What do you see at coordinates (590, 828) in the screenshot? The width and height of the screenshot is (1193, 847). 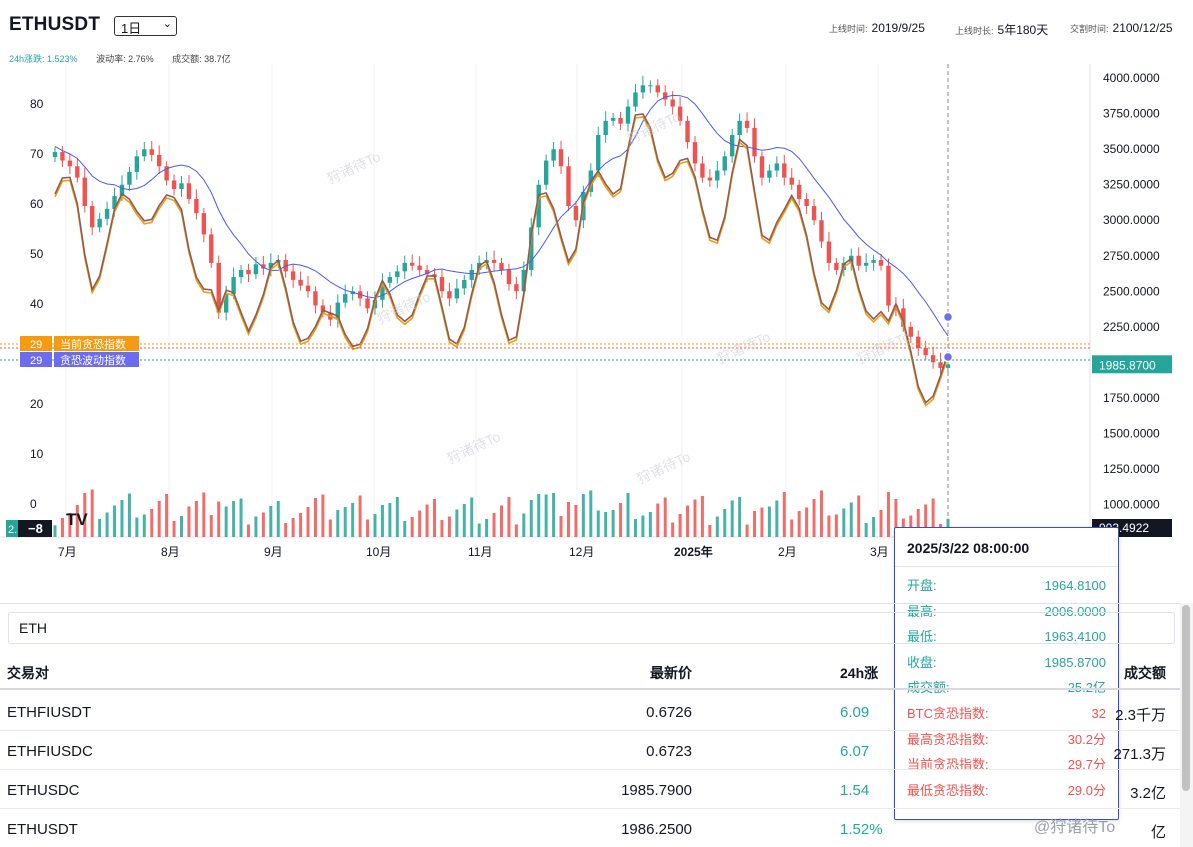 I see `table-row: ETHUSDT 1986.2500 1.52% 亿` at bounding box center [590, 828].